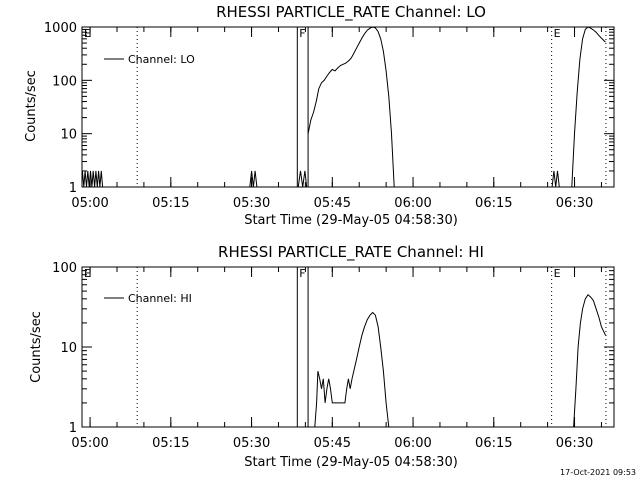 The height and width of the screenshot is (480, 640). What do you see at coordinates (351, 220) in the screenshot?
I see `lo-x-axis-label: Start Time (29-May-05 04:58:30)` at bounding box center [351, 220].